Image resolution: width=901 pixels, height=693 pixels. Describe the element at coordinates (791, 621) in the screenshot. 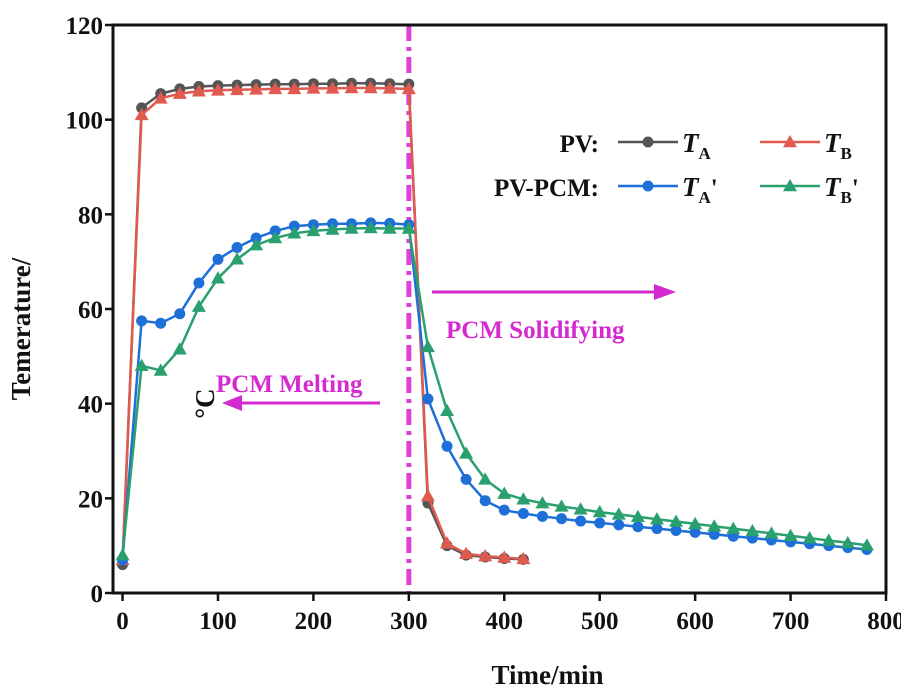

I see `x-tick-label: 700` at that location.